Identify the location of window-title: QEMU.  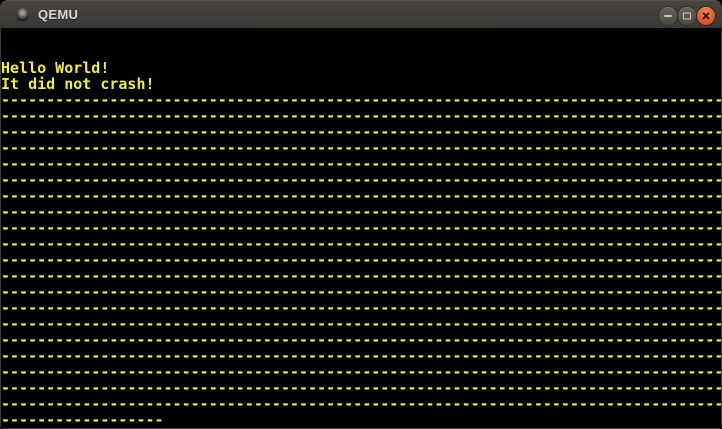
(58, 14).